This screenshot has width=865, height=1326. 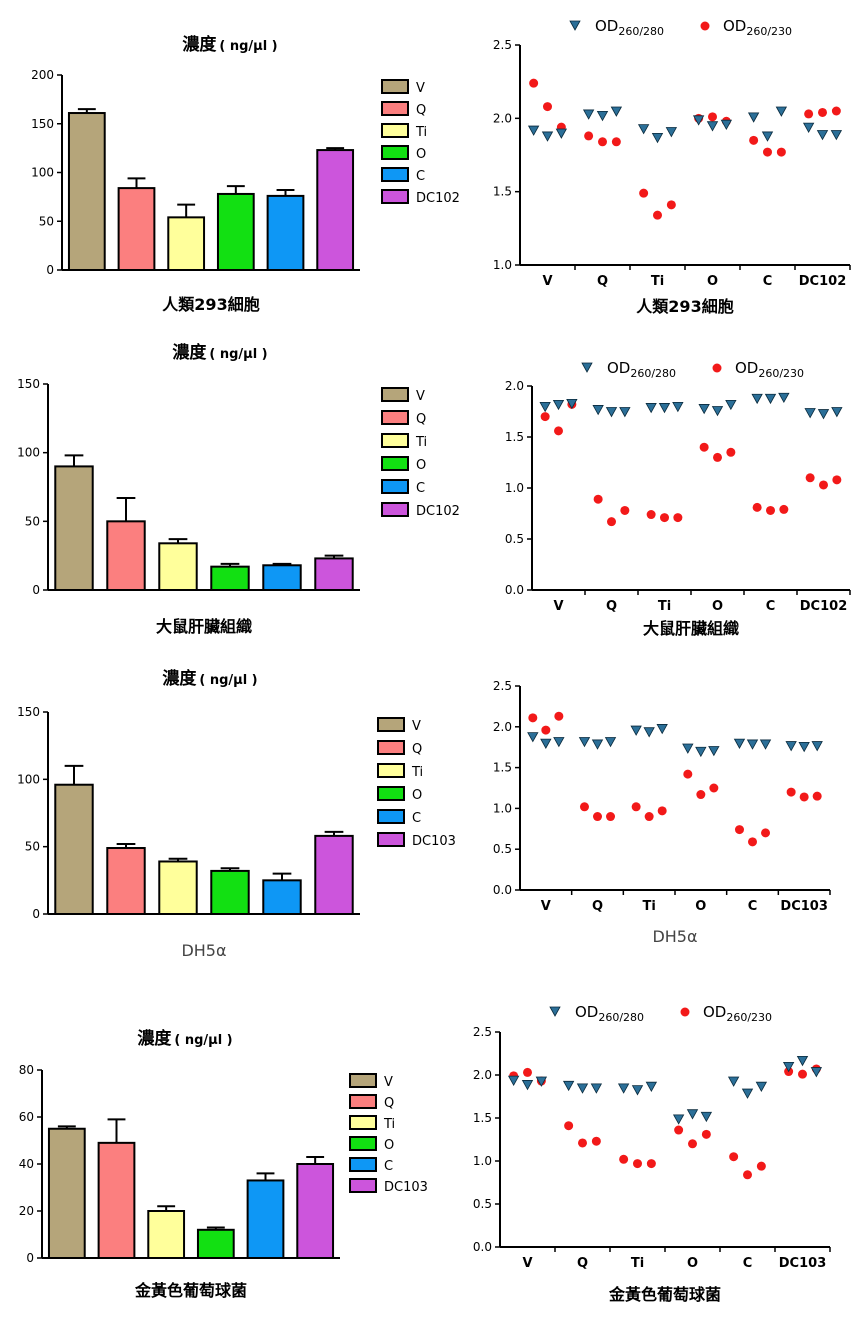 I want to click on bar-chart-panel: 濃度( ng/µl ) 0 50 100 150 大鼠肝臟組織 V Q Ti O C DC102, so click(x=230, y=490).